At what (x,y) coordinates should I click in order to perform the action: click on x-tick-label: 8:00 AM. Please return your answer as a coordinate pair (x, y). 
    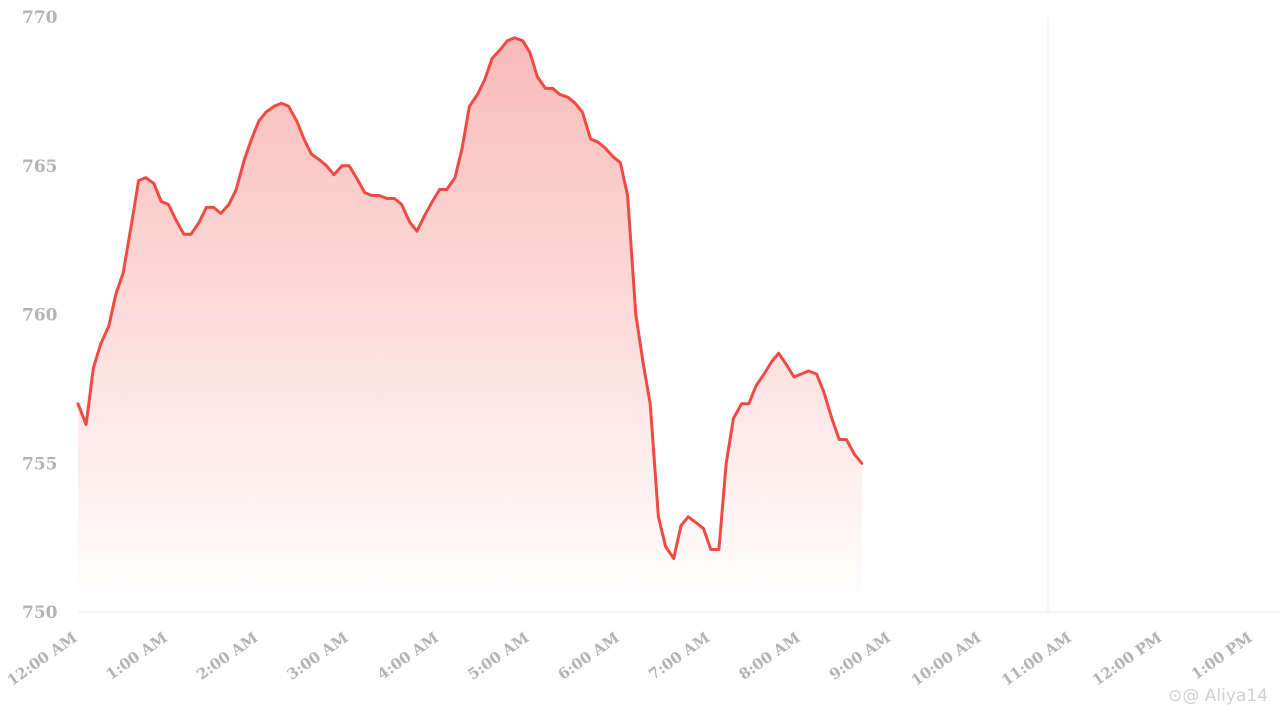
    Looking at the image, I should click on (770, 656).